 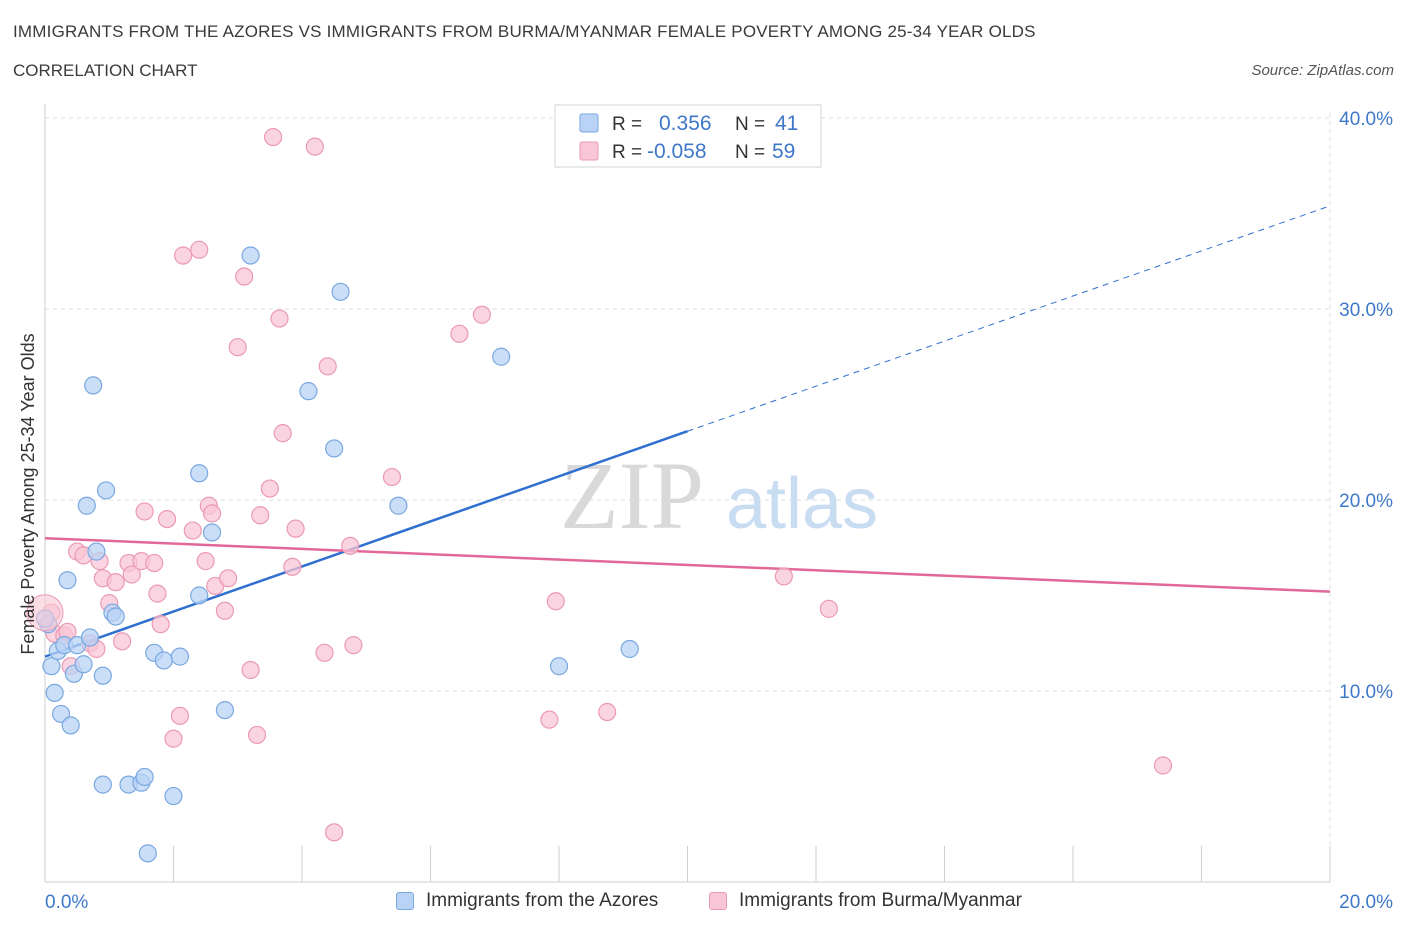 What do you see at coordinates (1366, 501) in the screenshot?
I see `y-tick-label-20: 20.0%` at bounding box center [1366, 501].